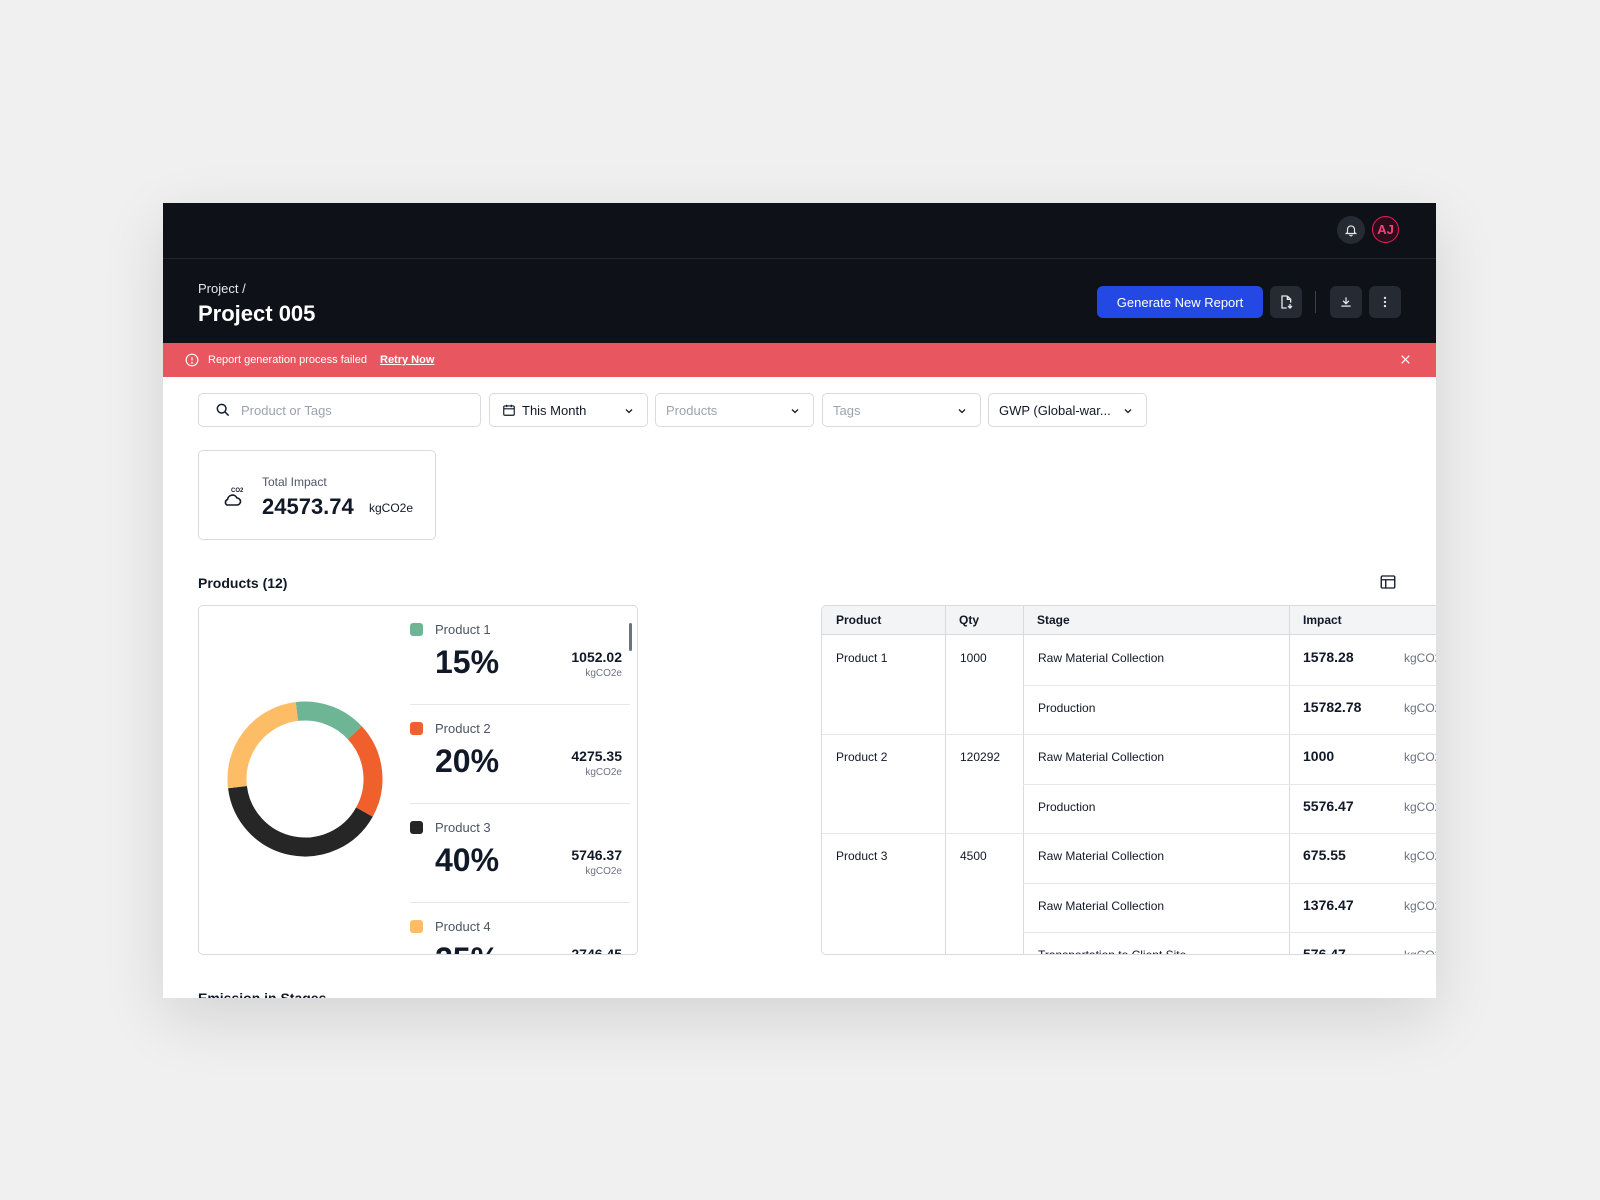  I want to click on calendar-icon, so click(509, 410).